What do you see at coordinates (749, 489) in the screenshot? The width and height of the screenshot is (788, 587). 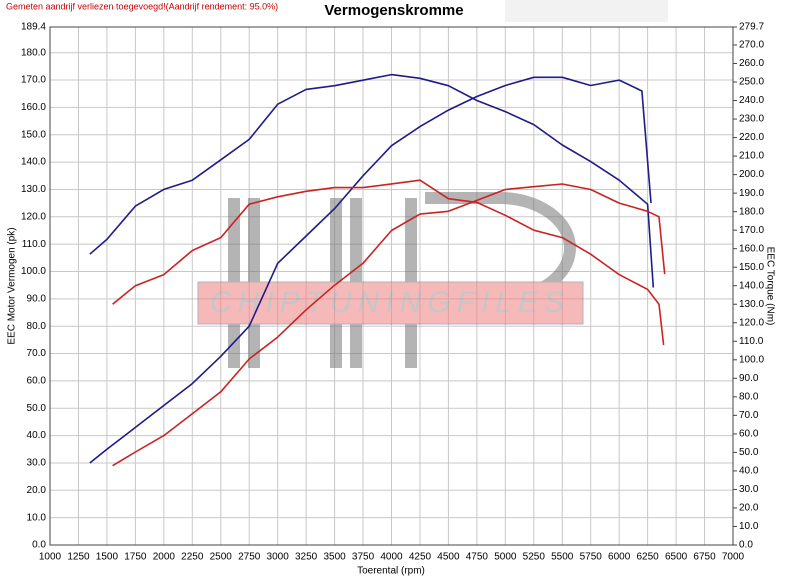 I see `y2-tick-label: 30.0` at bounding box center [749, 489].